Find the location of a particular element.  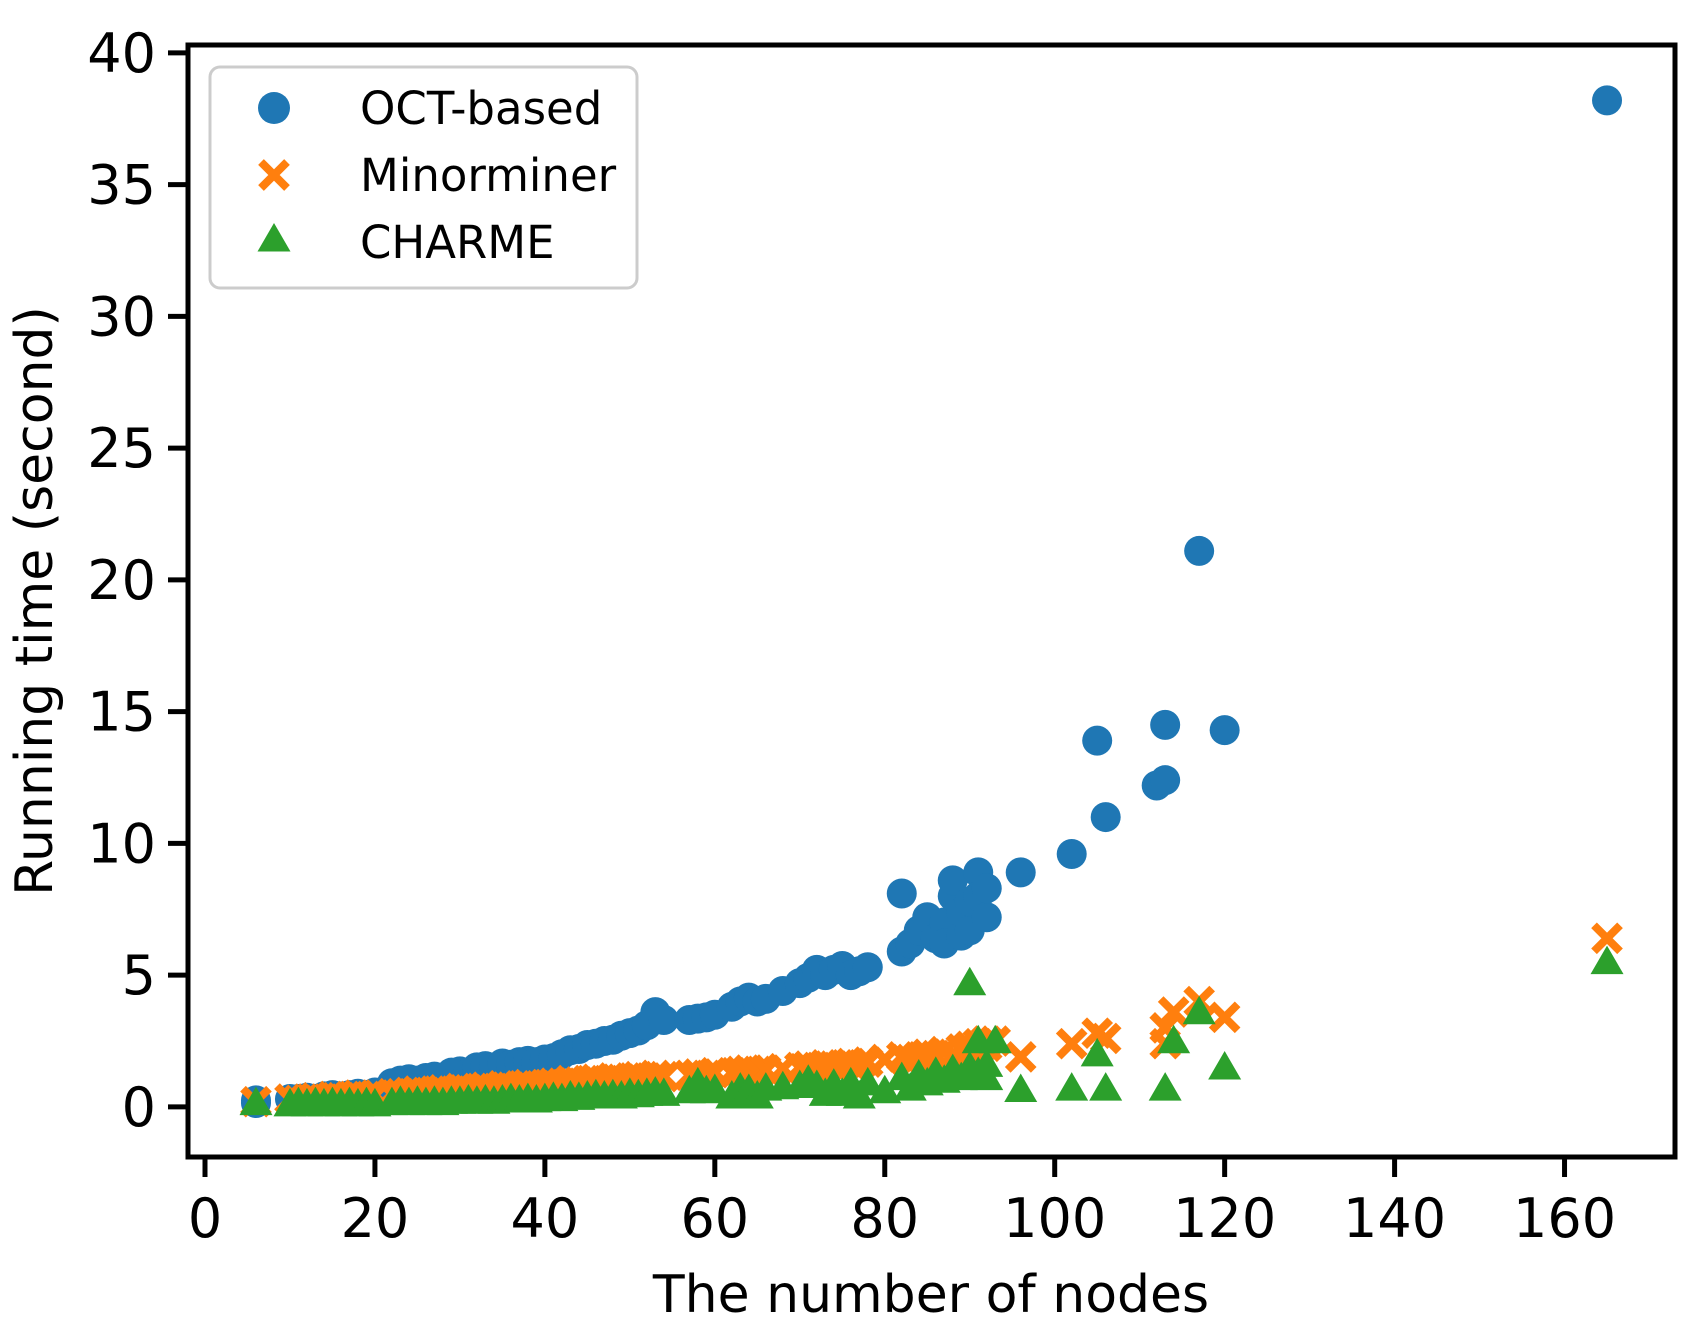

x-tick-label: 120 is located at coordinates (1224, 1218).